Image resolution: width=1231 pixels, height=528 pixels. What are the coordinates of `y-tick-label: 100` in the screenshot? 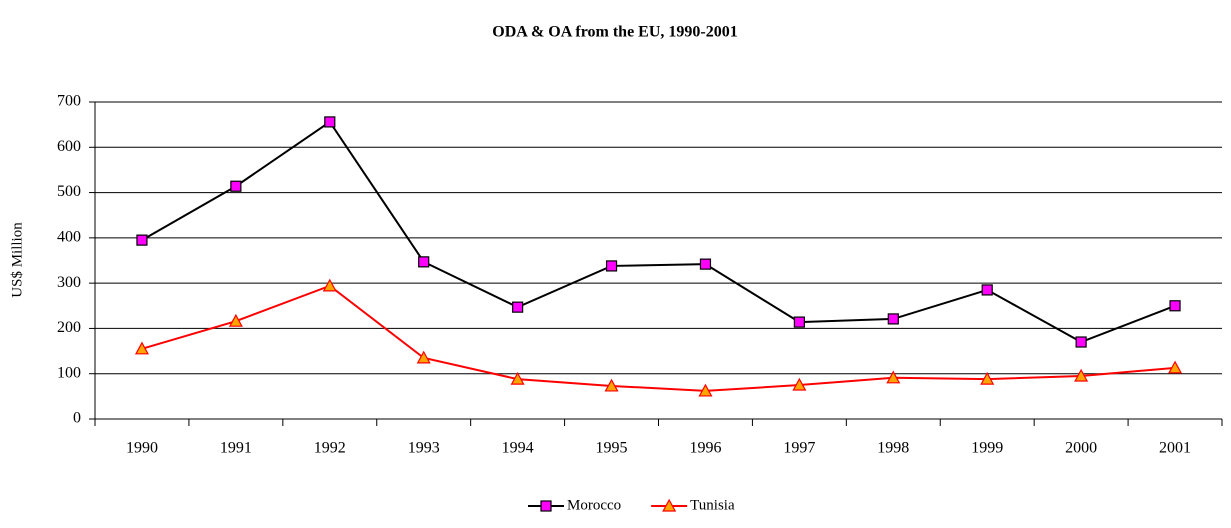 It's located at (69, 372).